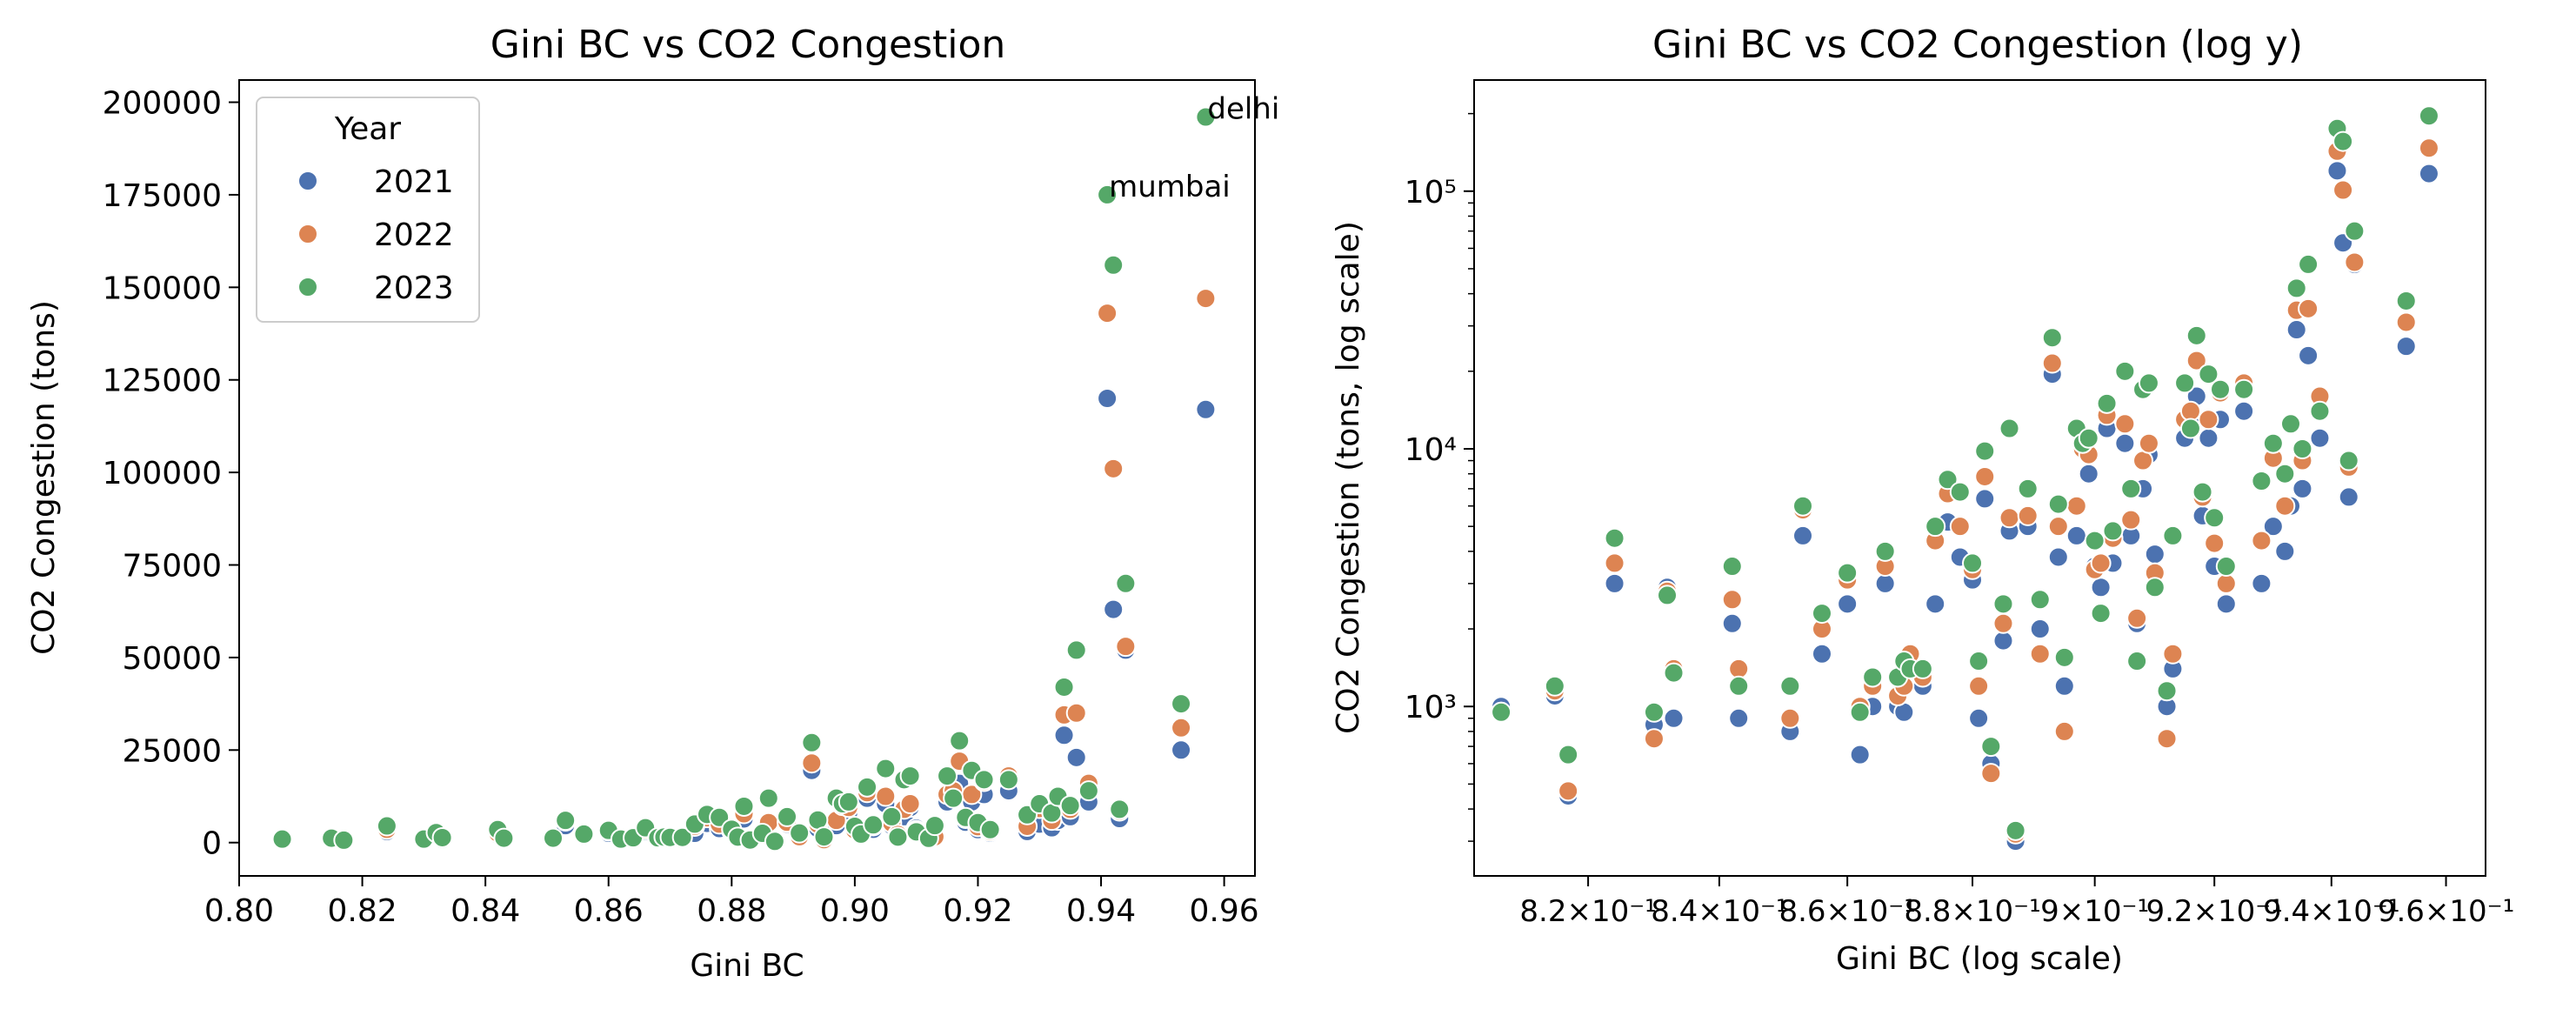 This screenshot has width=2576, height=1009. What do you see at coordinates (1719, 911) in the screenshot?
I see `x-tick-label: 8.4×10⁻¹` at bounding box center [1719, 911].